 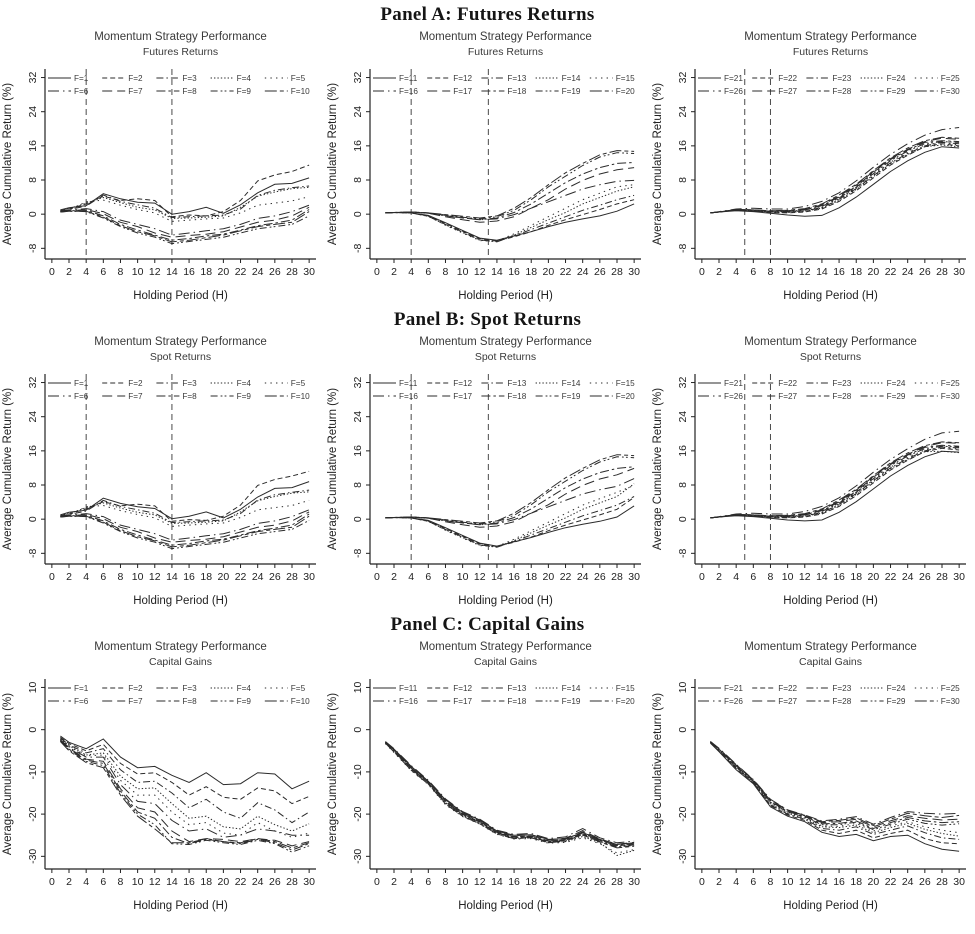 What do you see at coordinates (896, 396) in the screenshot?
I see `legend-label: F=29` at bounding box center [896, 396].